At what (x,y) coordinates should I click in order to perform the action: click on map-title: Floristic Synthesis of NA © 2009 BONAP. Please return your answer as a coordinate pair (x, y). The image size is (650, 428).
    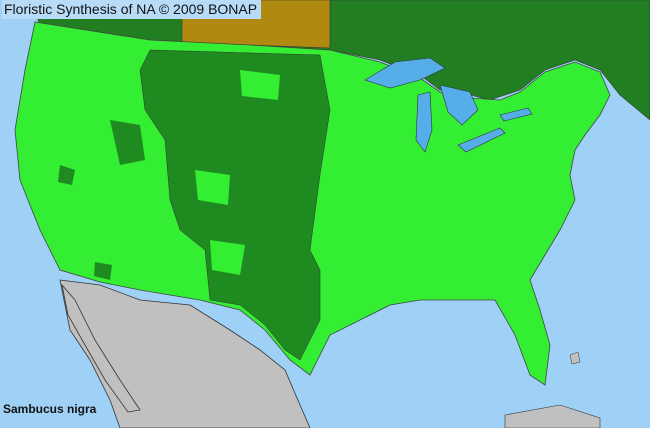
    Looking at the image, I should click on (132, 9).